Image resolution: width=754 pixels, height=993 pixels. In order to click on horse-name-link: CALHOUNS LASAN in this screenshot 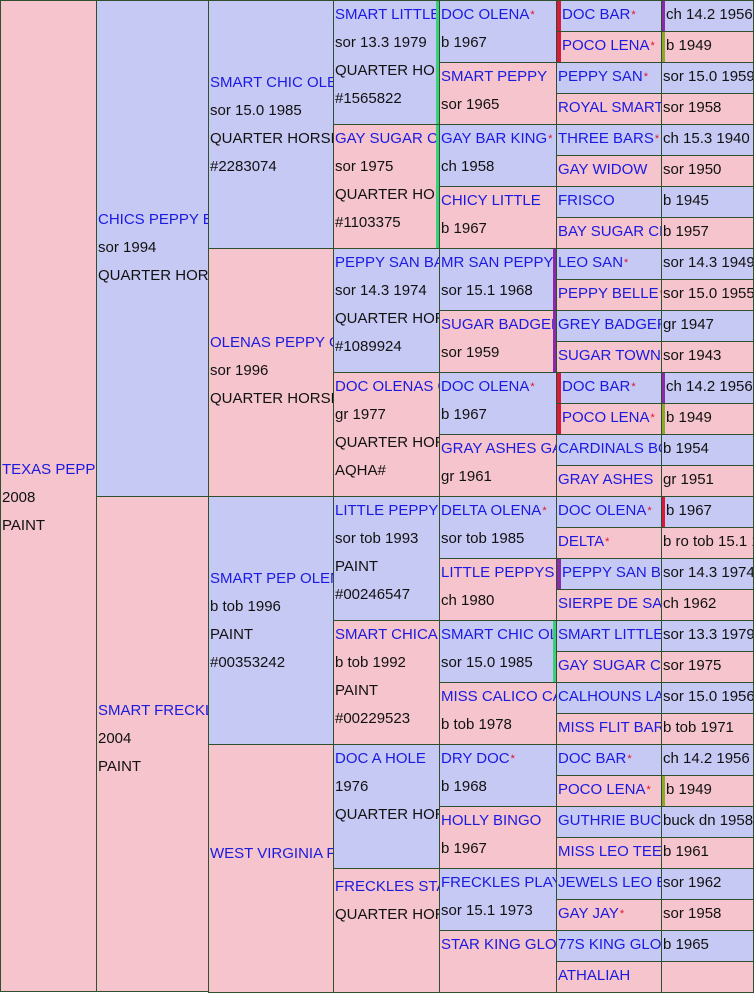, I will do `click(609, 696)`.